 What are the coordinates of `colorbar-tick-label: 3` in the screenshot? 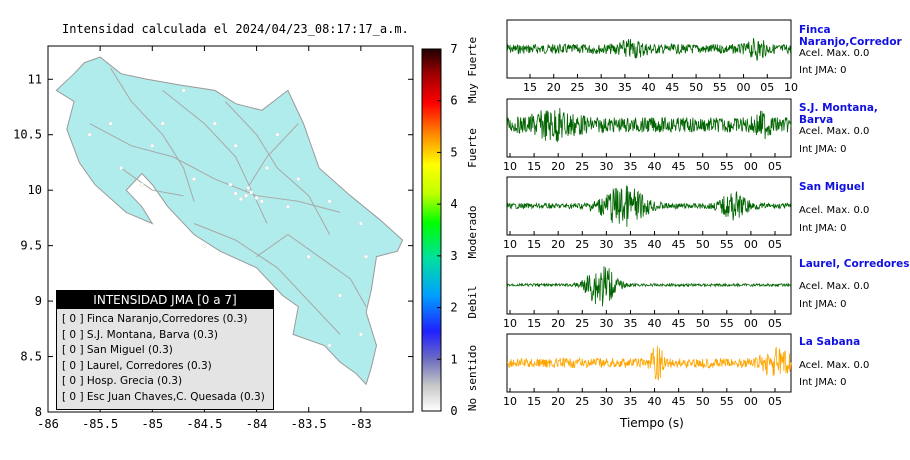 It's located at (453, 256).